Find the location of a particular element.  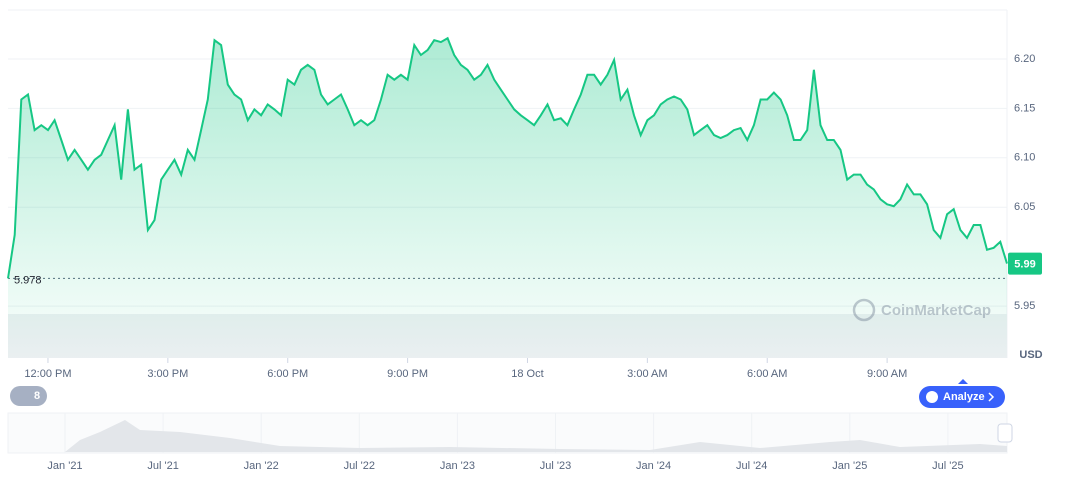

x-tick-label: 9:00 PM is located at coordinates (407, 374).